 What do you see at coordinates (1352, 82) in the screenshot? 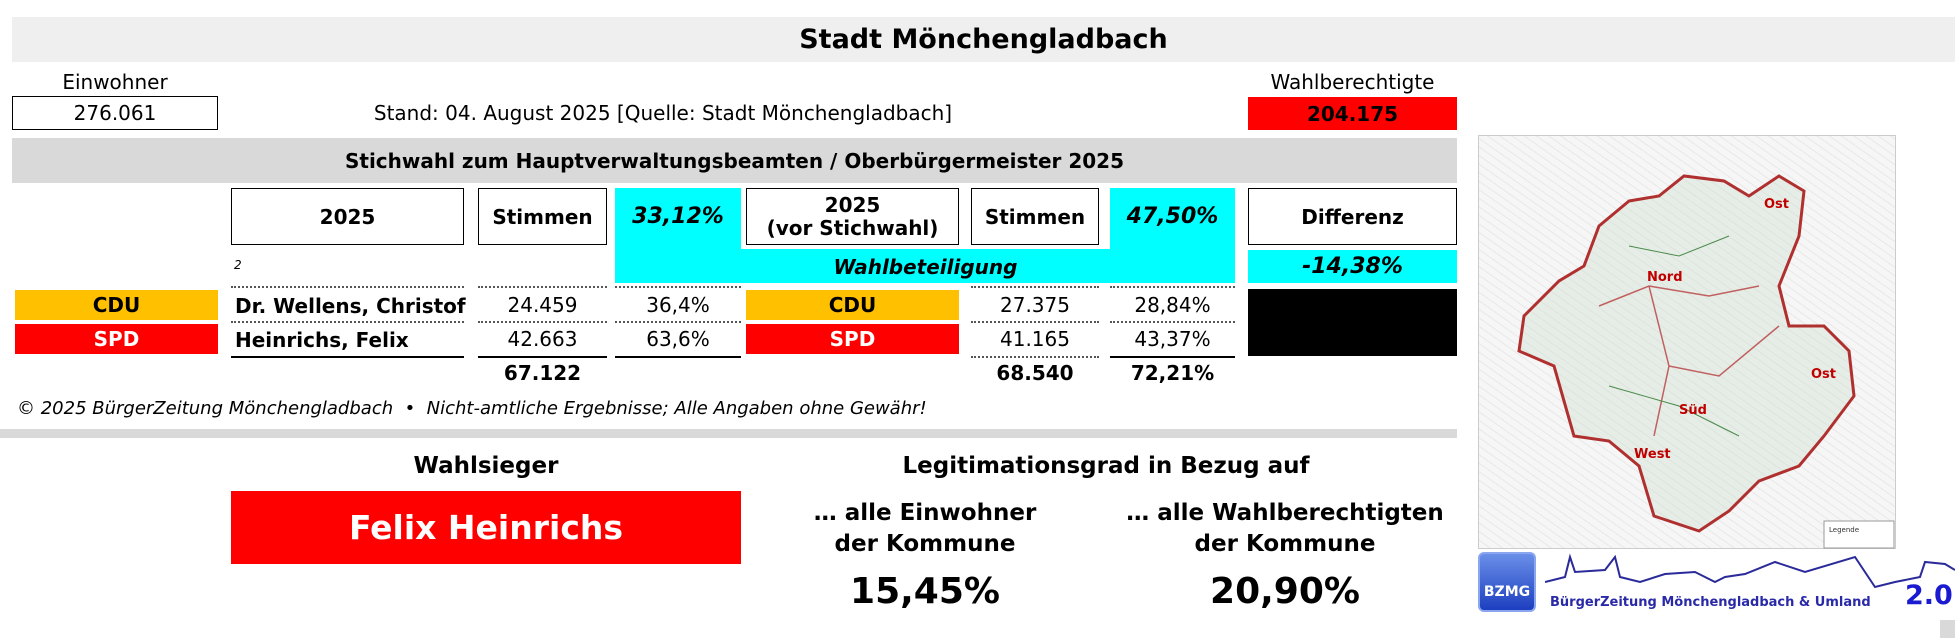
I see `wahlberechtigte-label: Wahlberechtigte` at bounding box center [1352, 82].